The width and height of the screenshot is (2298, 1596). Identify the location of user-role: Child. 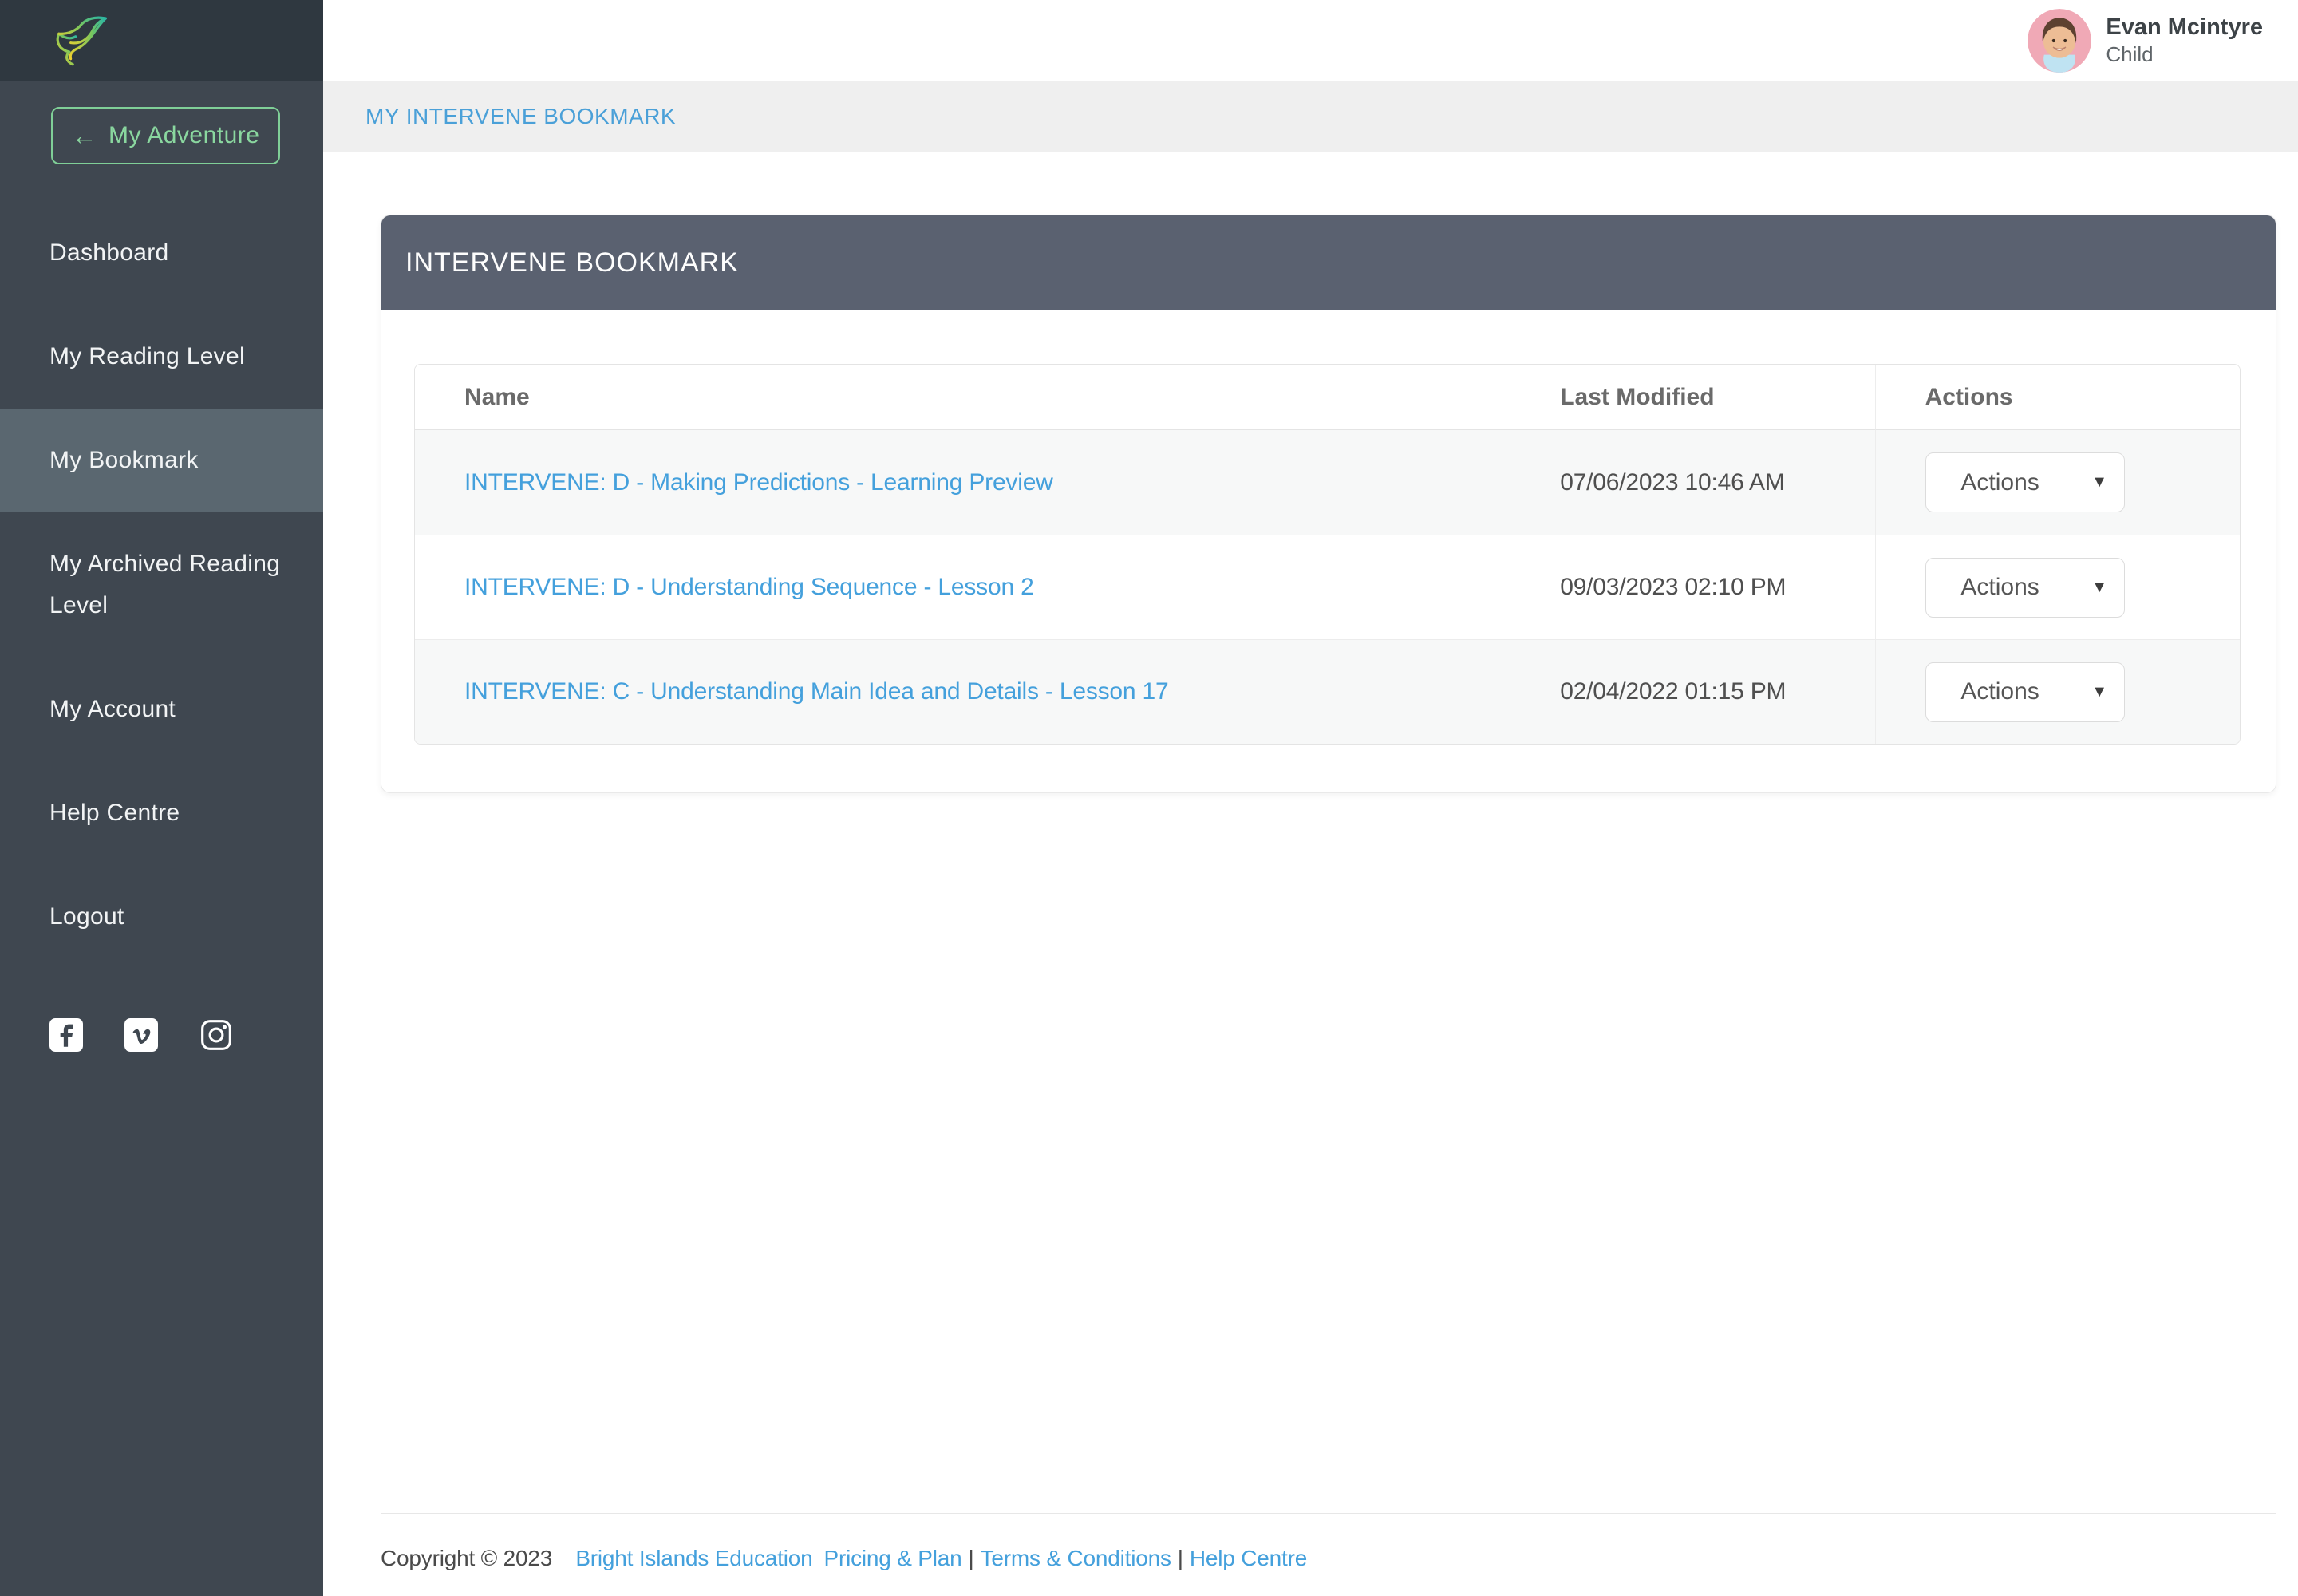
(2130, 55).